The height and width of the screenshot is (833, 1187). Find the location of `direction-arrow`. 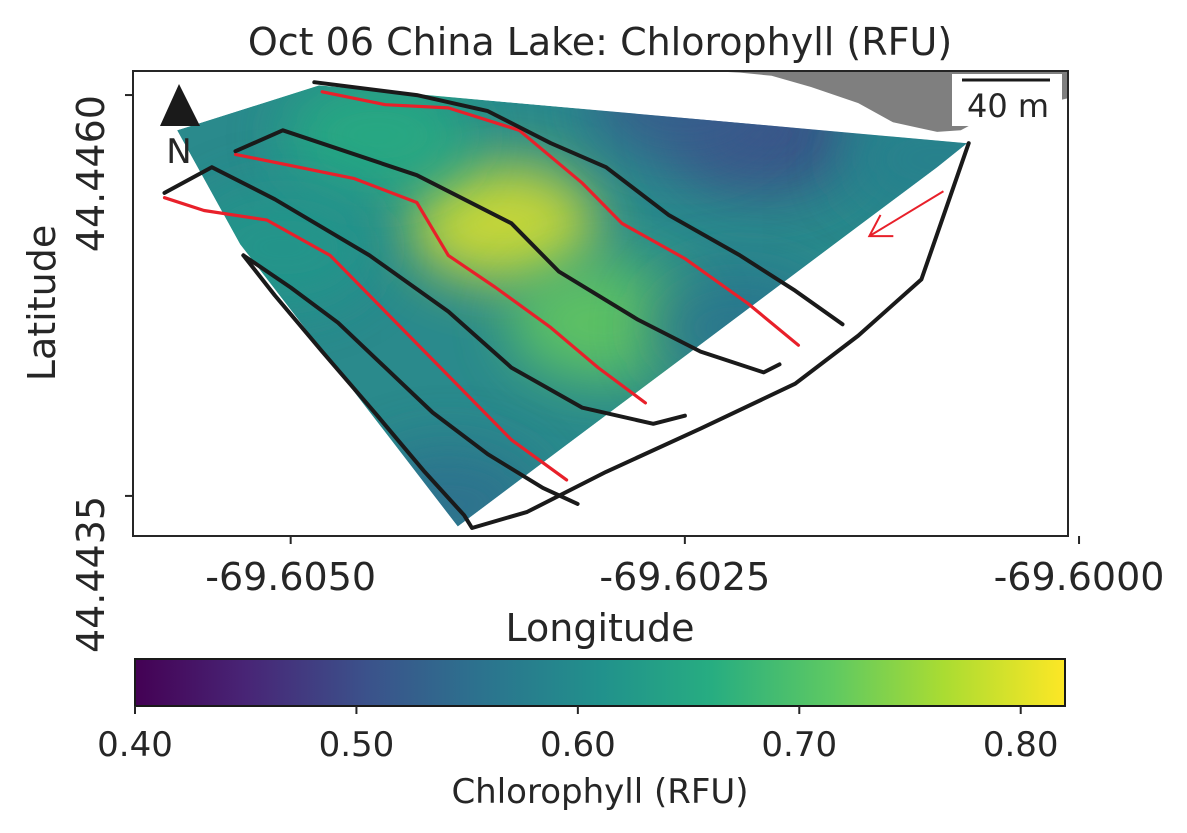

direction-arrow is located at coordinates (905, 214).